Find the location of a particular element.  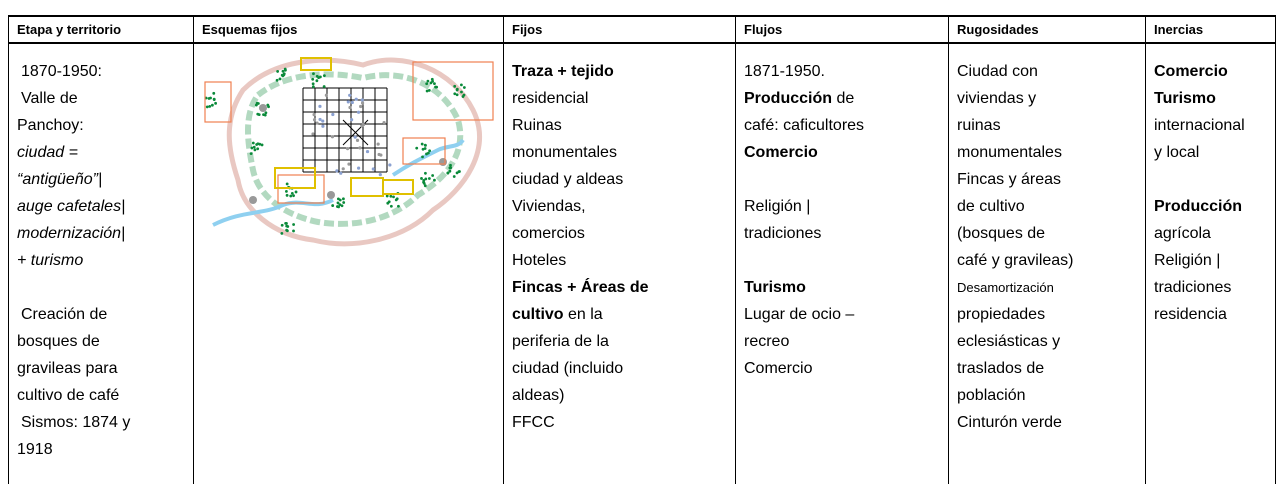

text: en la is located at coordinates (583, 314).